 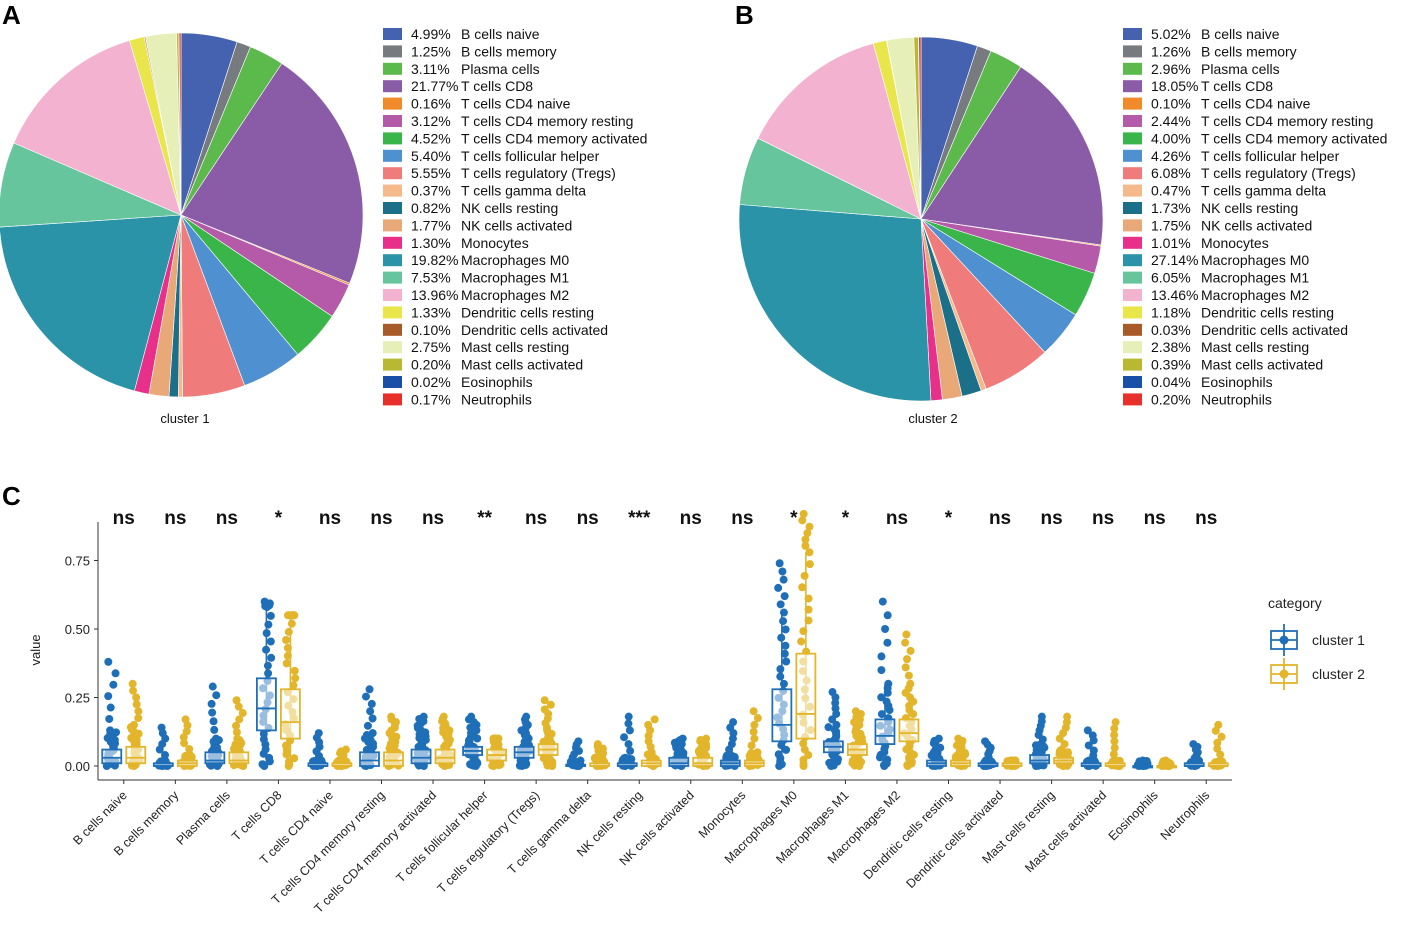 I want to click on pie-title-cluster-1: cluster 1, so click(x=184, y=418).